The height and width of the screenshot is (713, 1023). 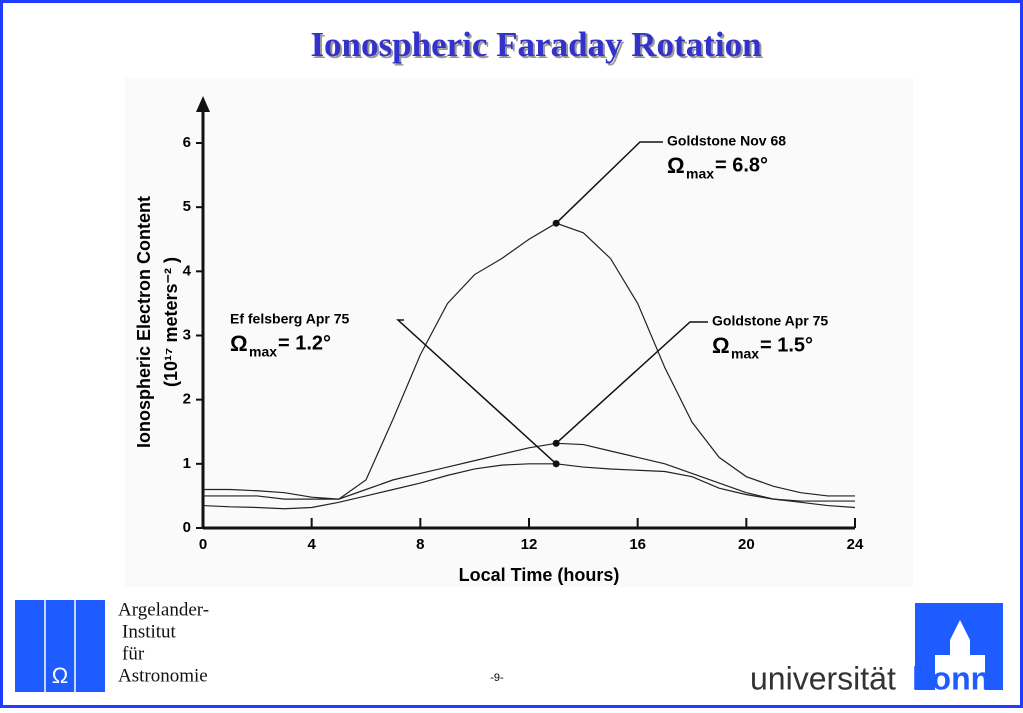 What do you see at coordinates (290, 319) in the screenshot?
I see `series-name: Ef felsberg Apr 75` at bounding box center [290, 319].